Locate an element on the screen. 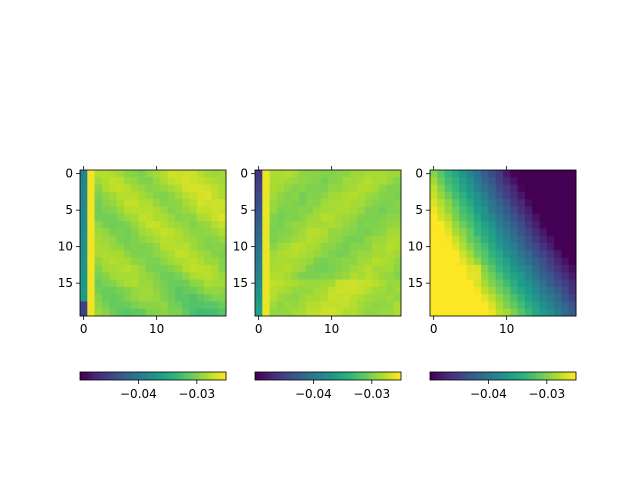  heatmap-cells is located at coordinates (153, 243).